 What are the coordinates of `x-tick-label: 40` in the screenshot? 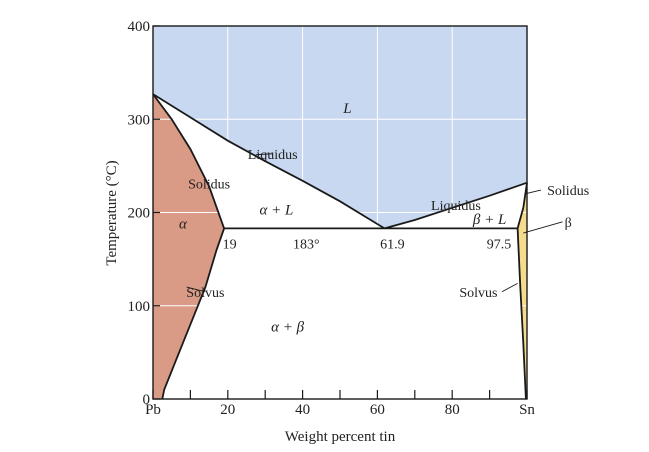 It's located at (302, 410).